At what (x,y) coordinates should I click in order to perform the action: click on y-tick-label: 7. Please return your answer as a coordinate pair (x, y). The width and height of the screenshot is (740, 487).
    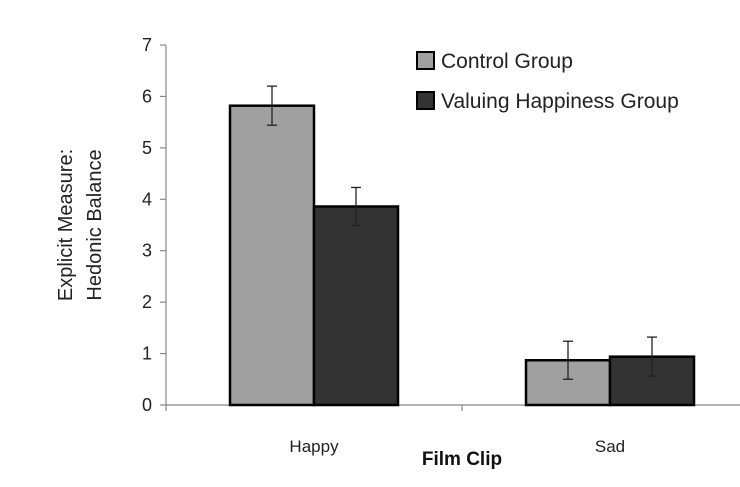
    Looking at the image, I should click on (147, 45).